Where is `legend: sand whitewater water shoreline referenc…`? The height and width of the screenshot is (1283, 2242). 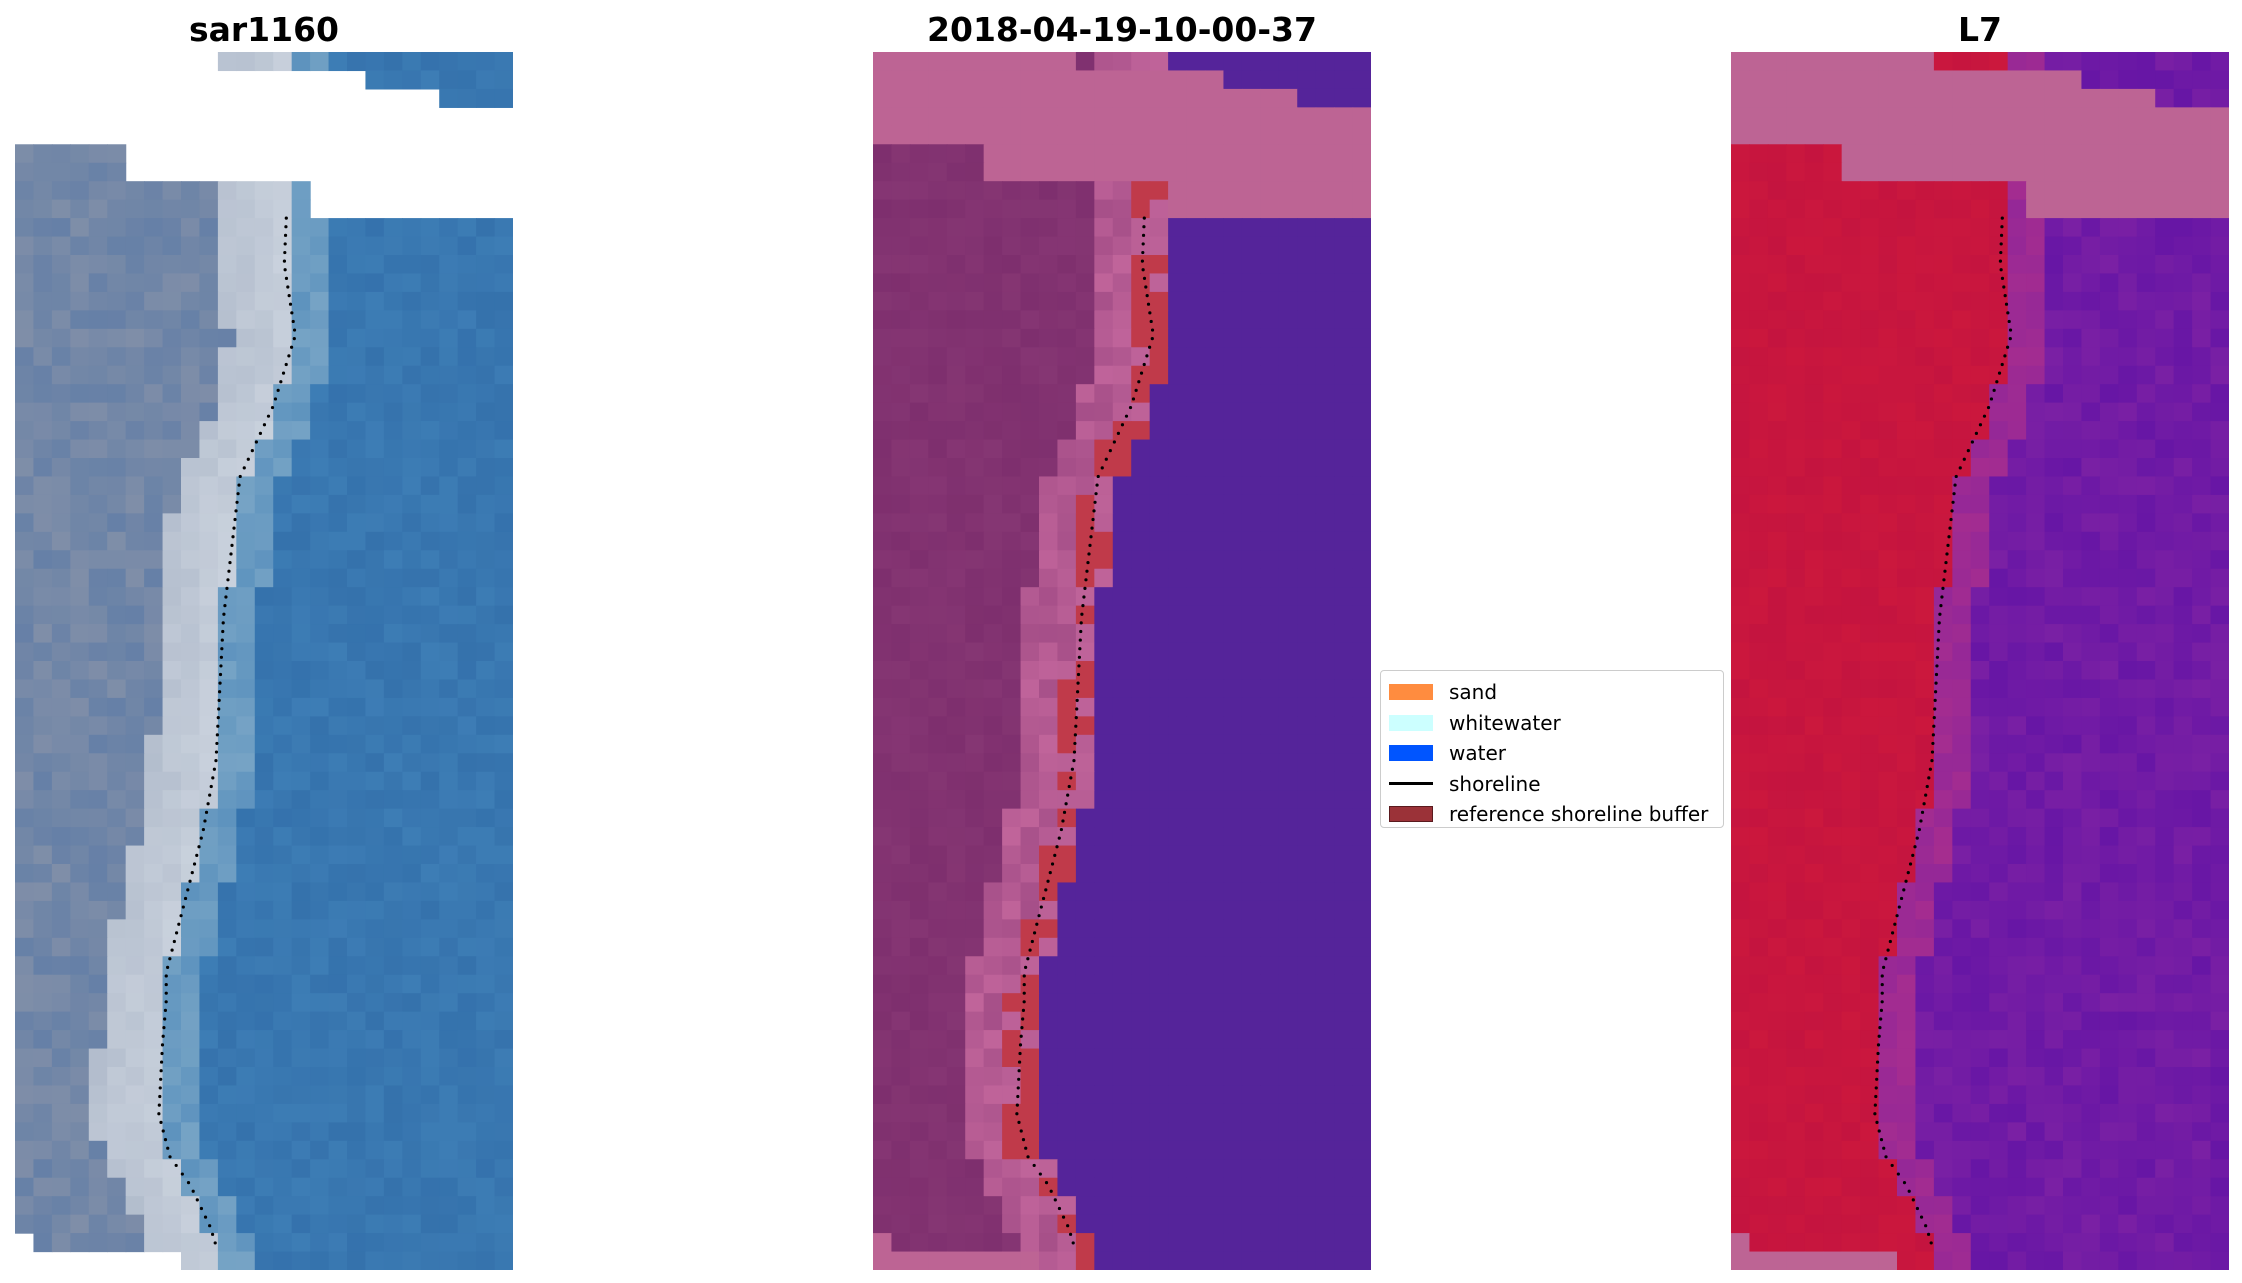 legend: sand whitewater water shoreline referenc… is located at coordinates (1552, 749).